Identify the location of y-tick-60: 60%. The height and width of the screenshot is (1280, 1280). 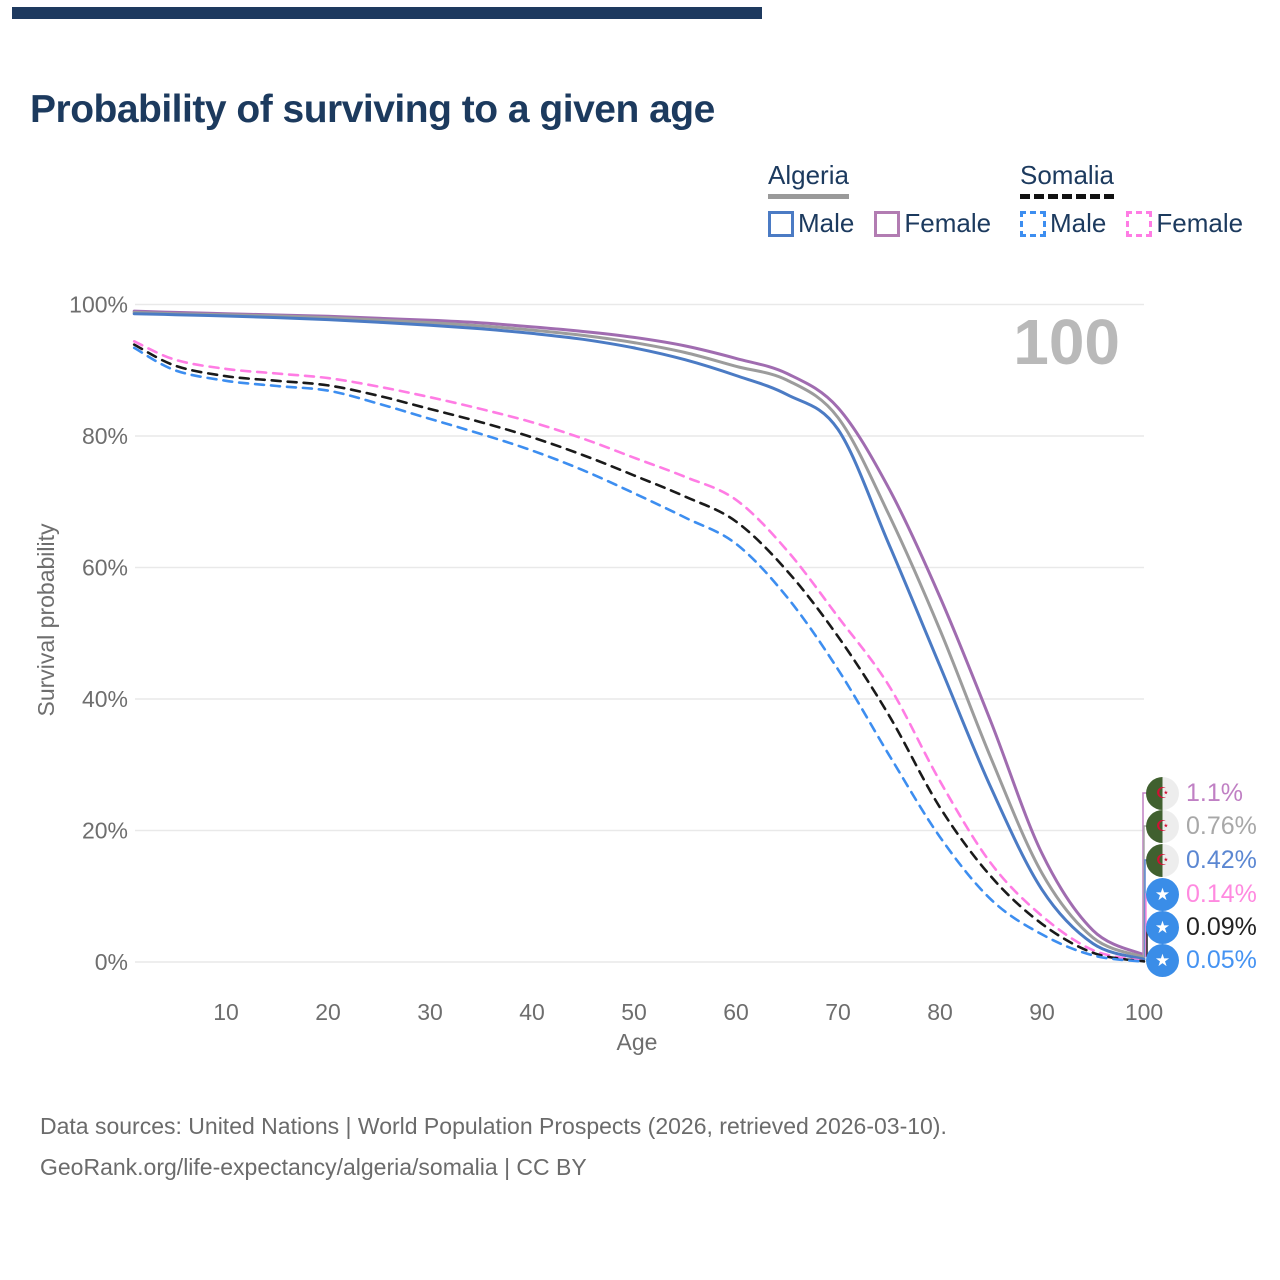
(105, 568).